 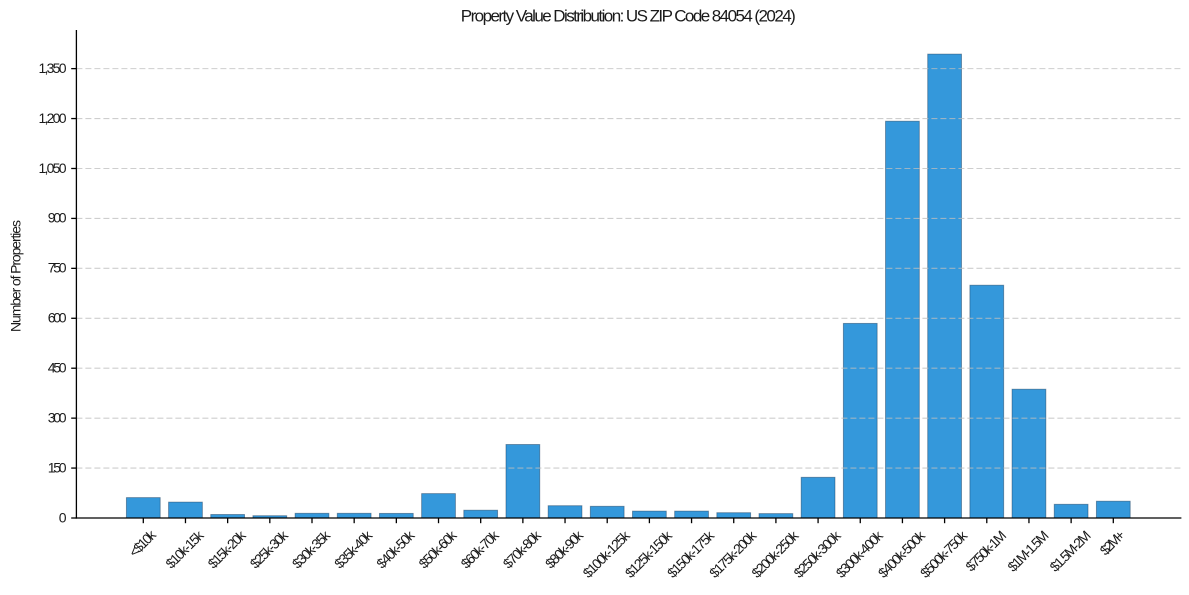 I want to click on svg-text: Number of Properties, so click(x=16, y=276).